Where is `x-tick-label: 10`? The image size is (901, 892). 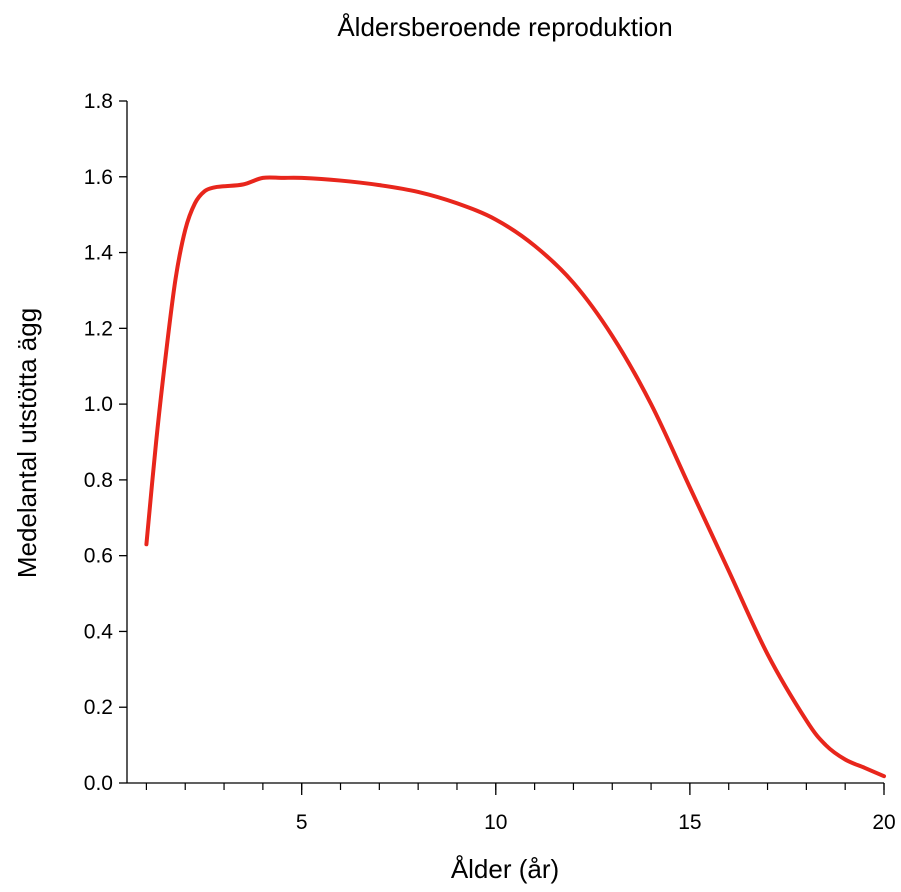
x-tick-label: 10 is located at coordinates (495, 822).